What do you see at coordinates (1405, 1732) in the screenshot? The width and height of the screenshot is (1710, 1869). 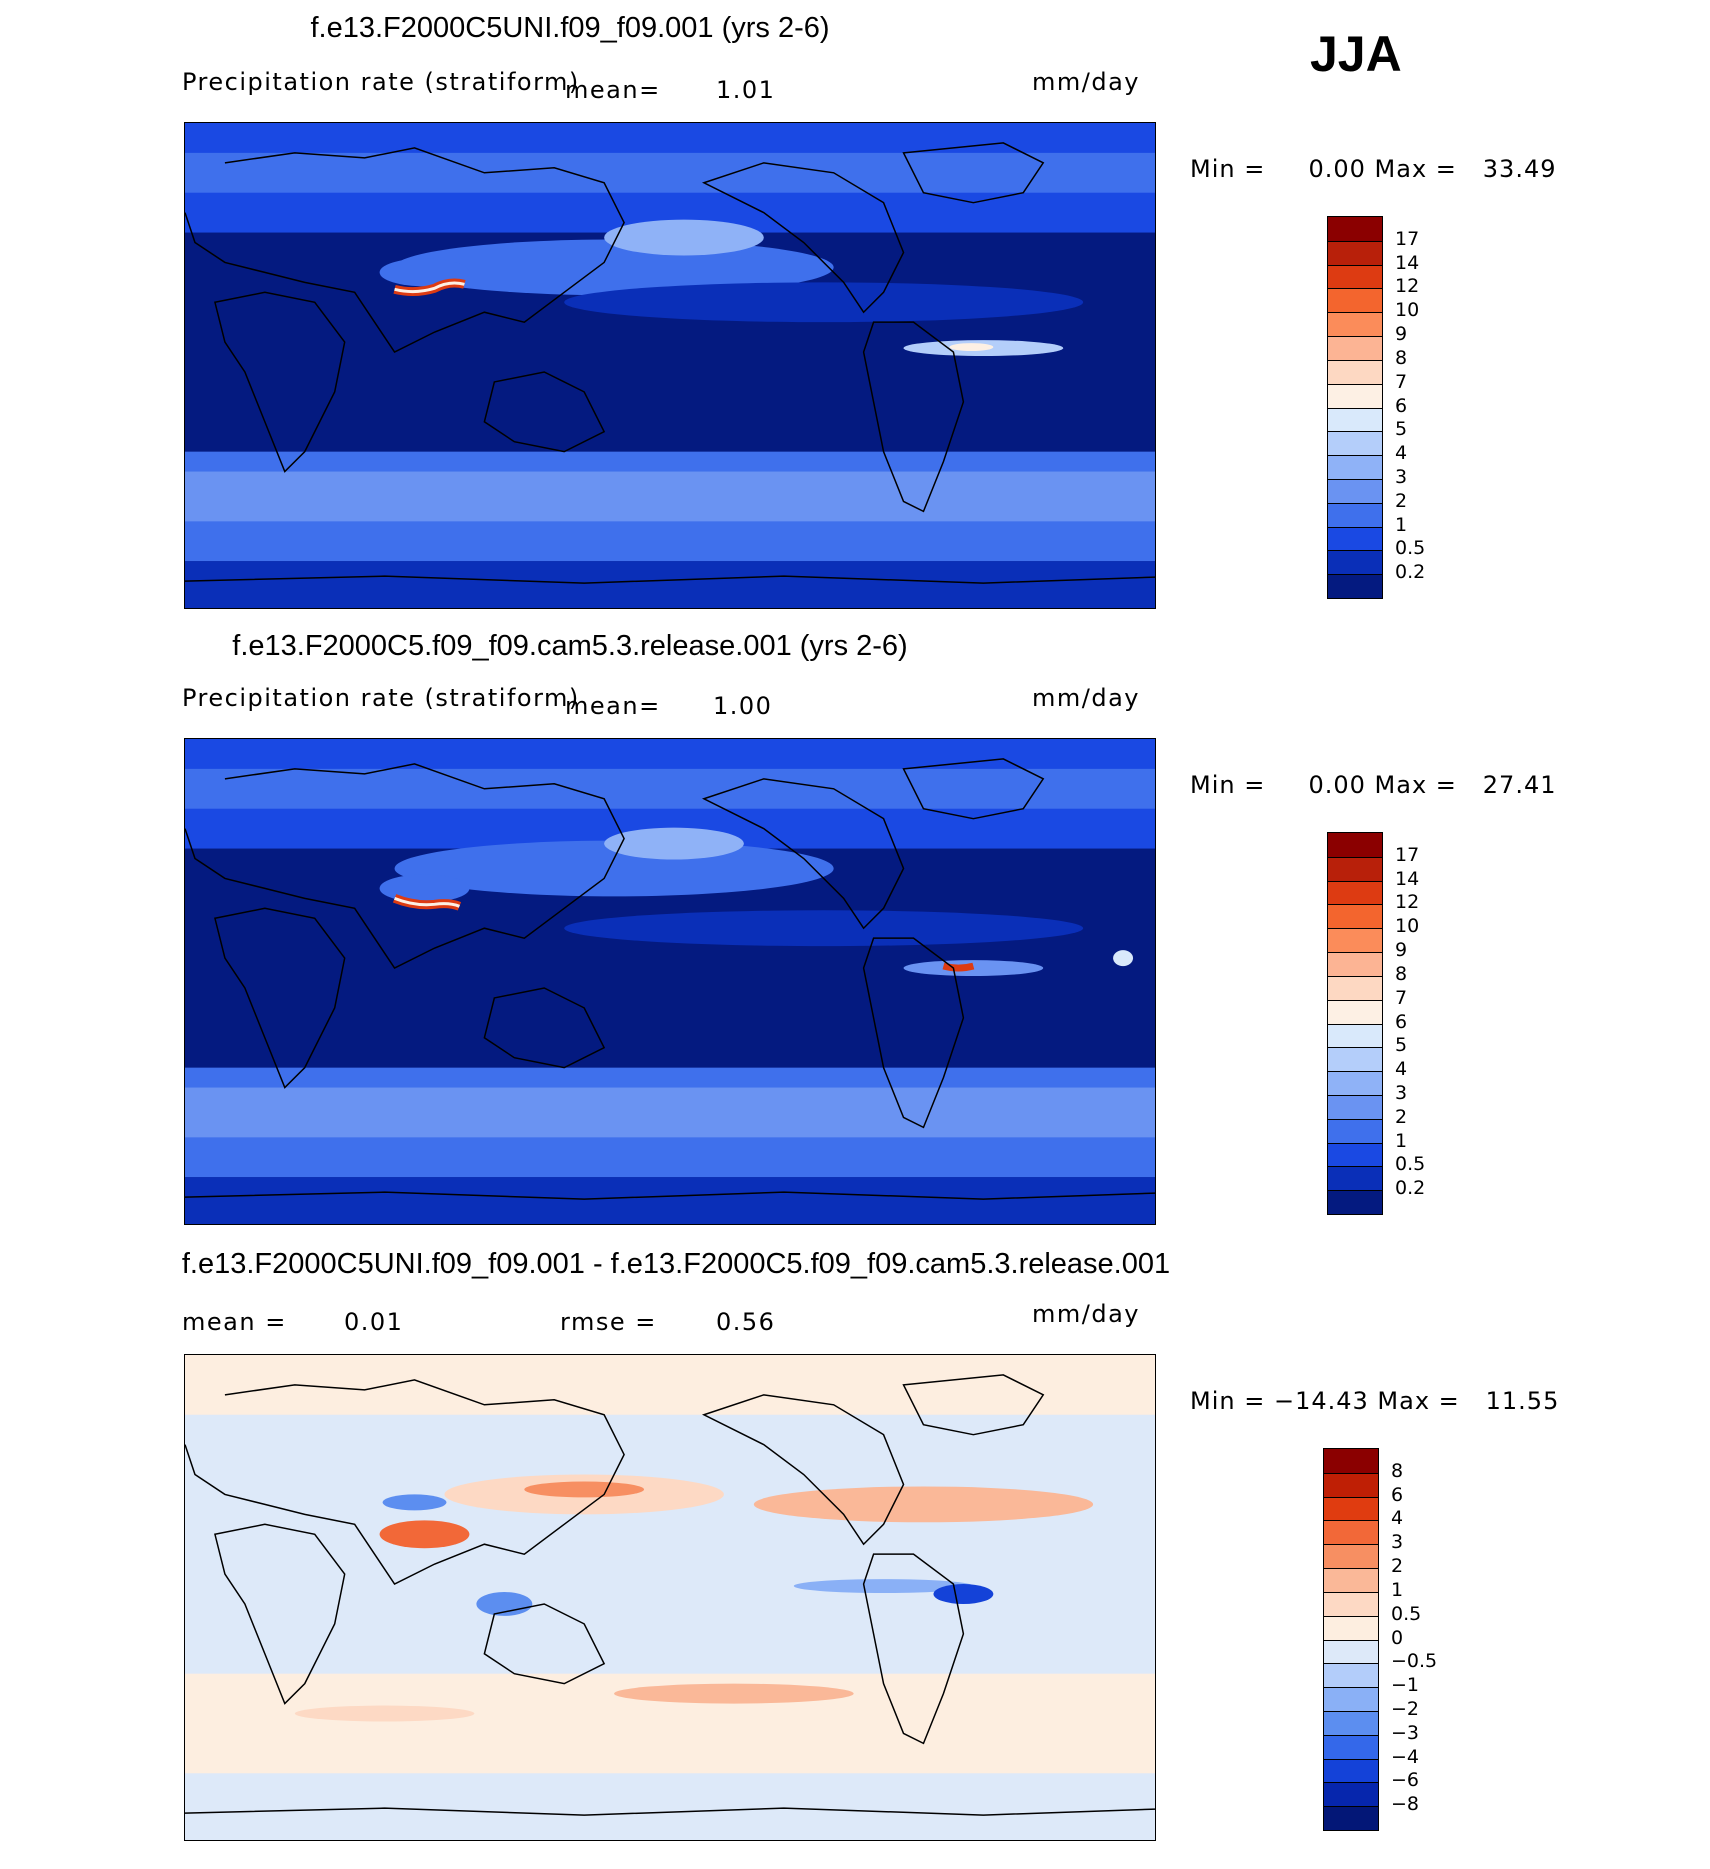 I see `colorbar-label: −3` at bounding box center [1405, 1732].